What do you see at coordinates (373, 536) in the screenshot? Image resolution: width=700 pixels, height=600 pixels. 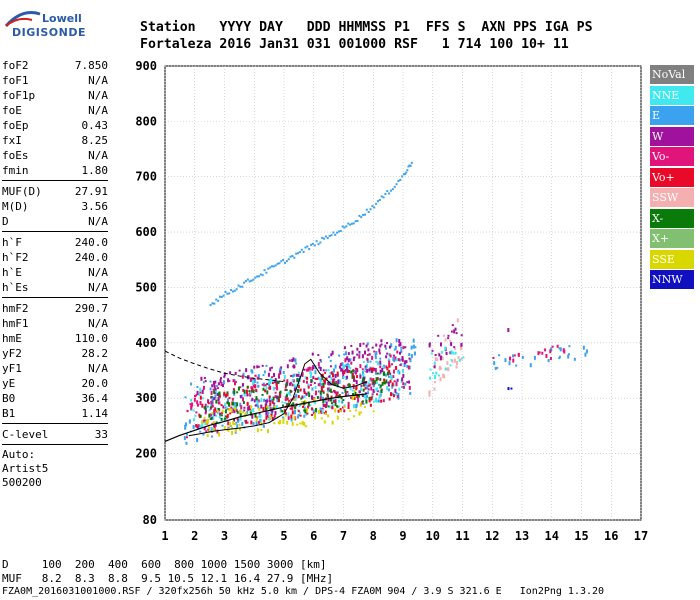 I see `x-tick-label: 8` at bounding box center [373, 536].